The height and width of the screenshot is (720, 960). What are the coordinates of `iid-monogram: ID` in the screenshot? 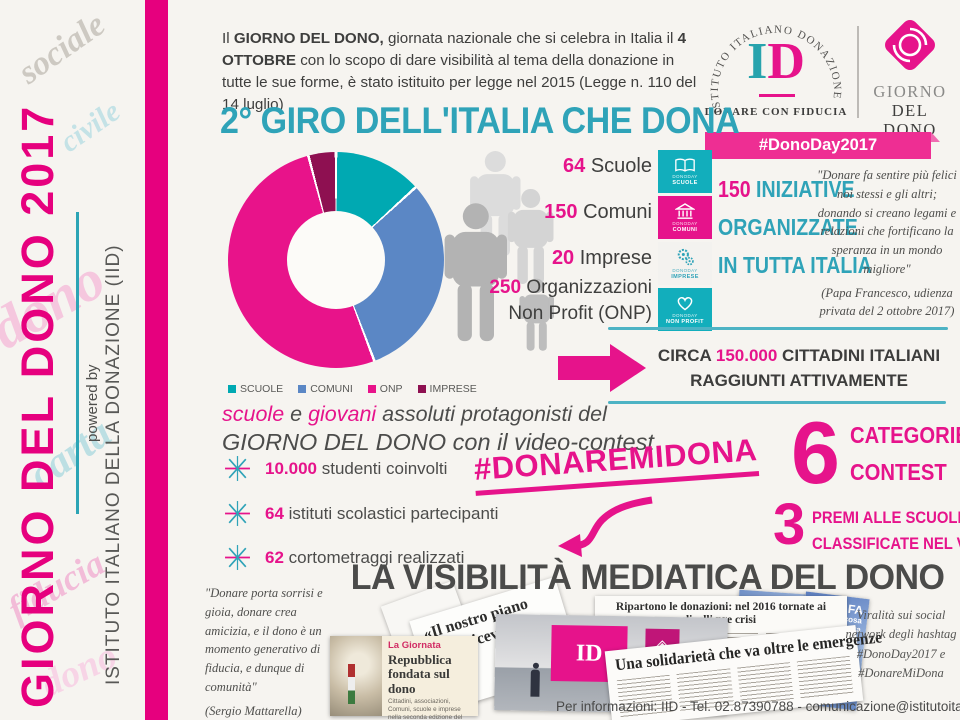 It's located at (776, 61).